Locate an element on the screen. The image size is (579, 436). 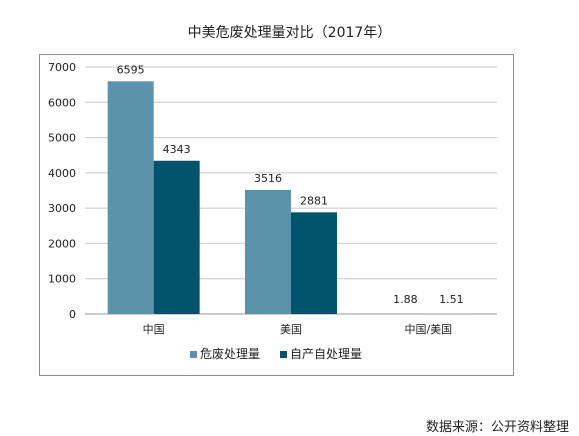
legend-label: 自产自处理量 is located at coordinates (326, 354).